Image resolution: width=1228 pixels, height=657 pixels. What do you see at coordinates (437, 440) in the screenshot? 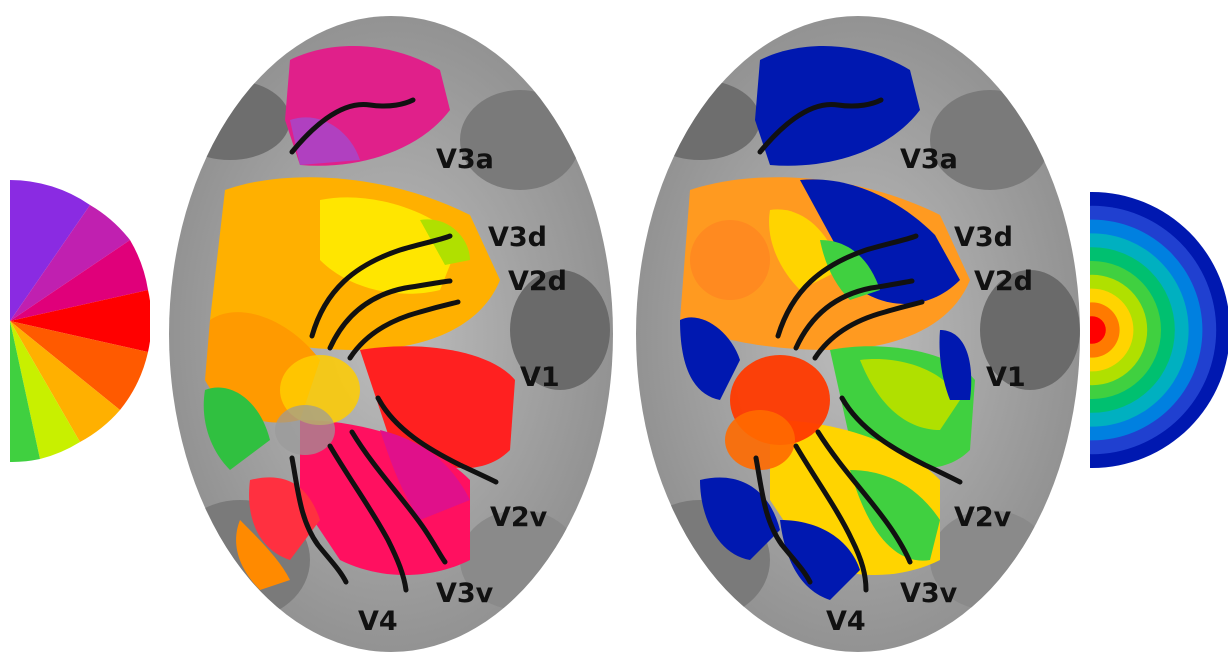
I see `left-border-v1v` at bounding box center [437, 440].